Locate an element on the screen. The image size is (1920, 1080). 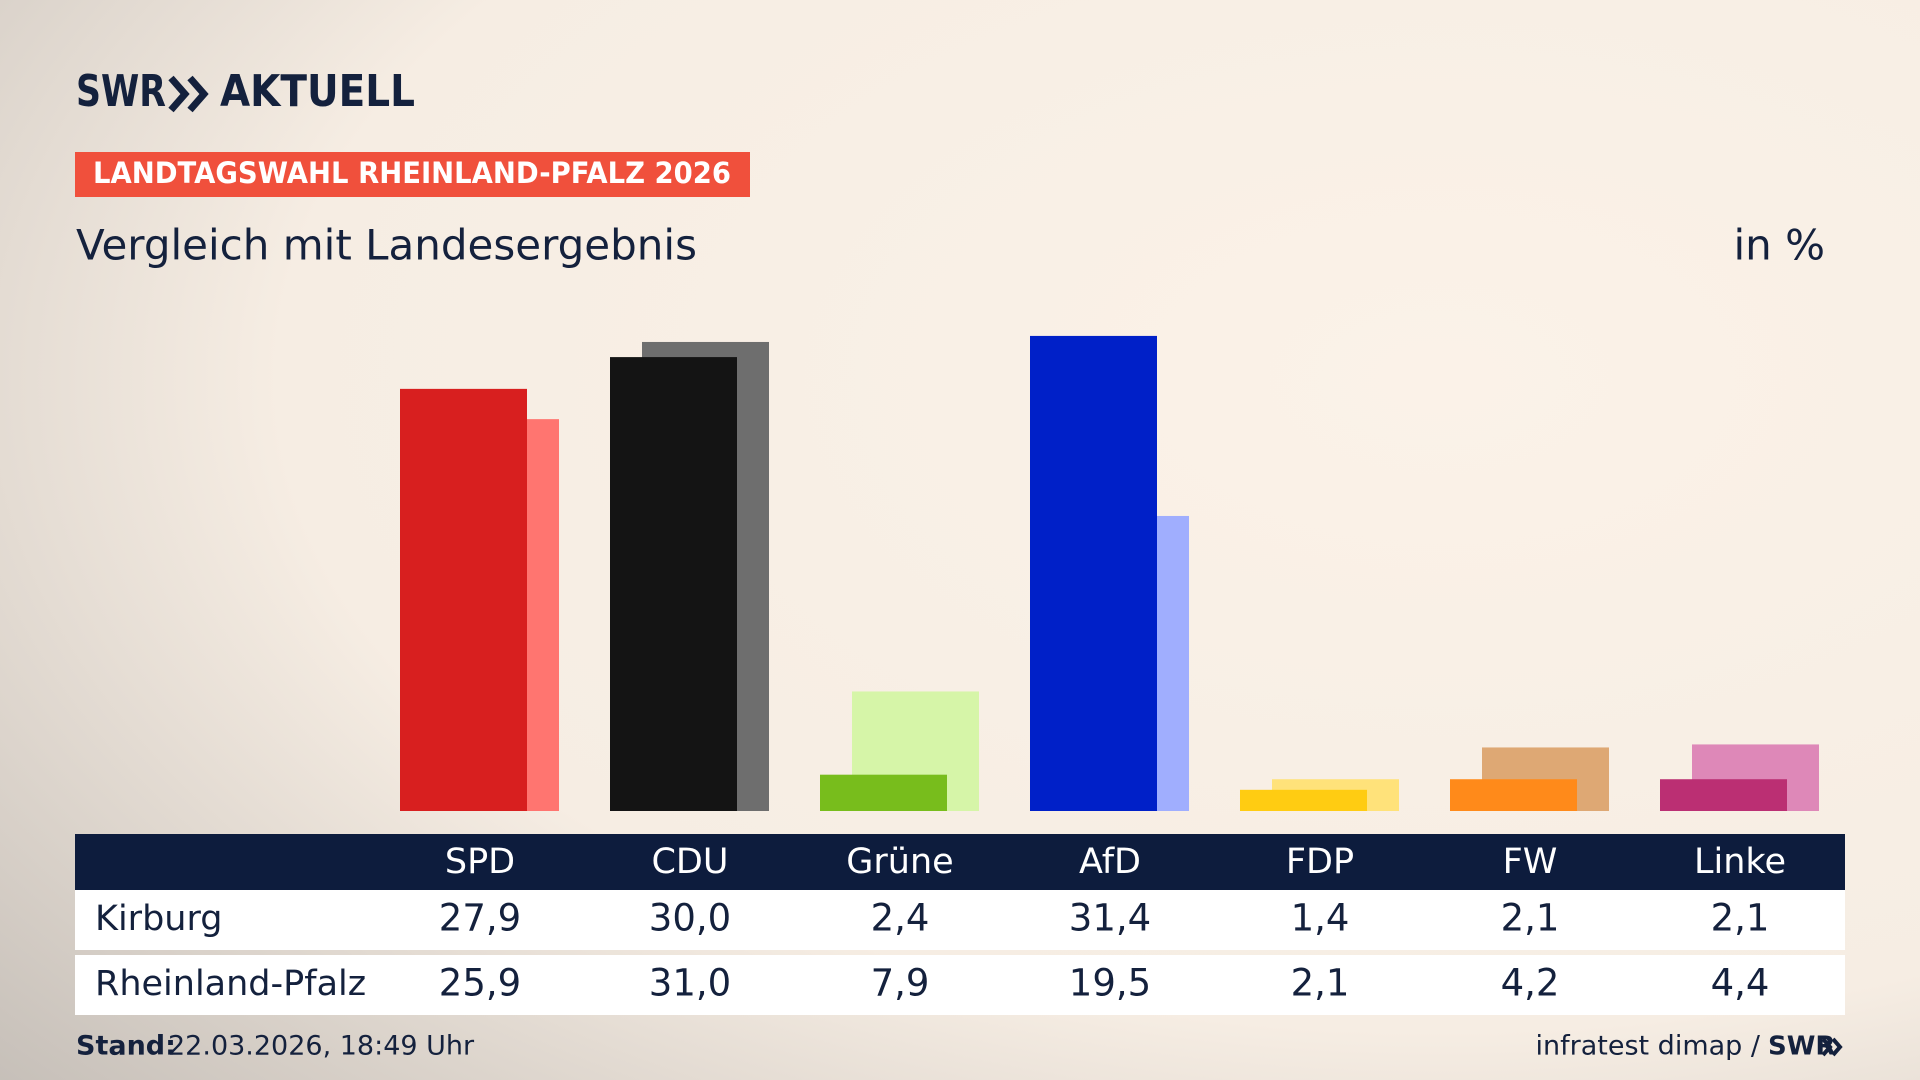
kicker-box is located at coordinates (412, 174).